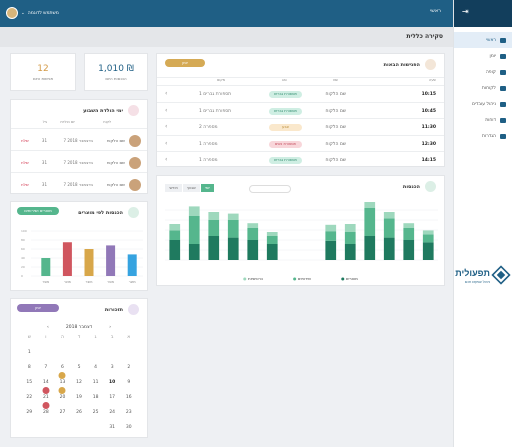 The height and width of the screenshot is (447, 512). Describe the element at coordinates (79, 387) in the screenshot. I see `calendar-week: 15 14 13 12 11 10 9` at that location.